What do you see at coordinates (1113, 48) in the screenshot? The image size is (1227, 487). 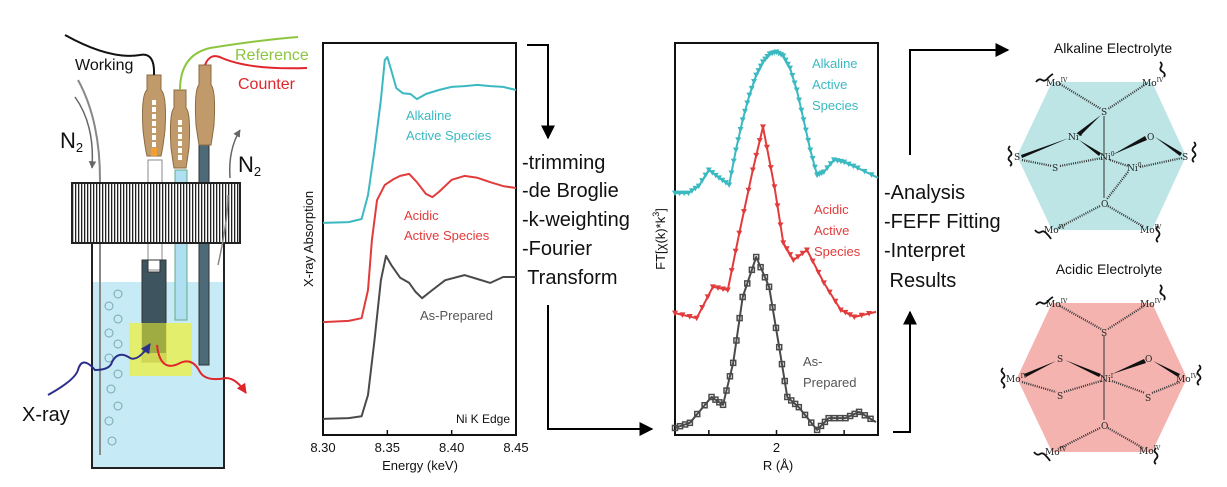 I see `alkaline-structure-title: Alkaline Electrolyte` at bounding box center [1113, 48].